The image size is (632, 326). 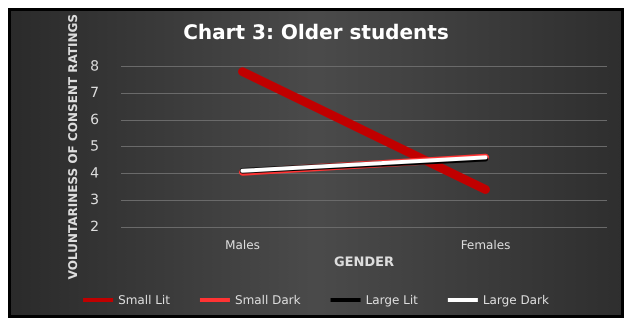 I want to click on y-tick-label: 6, so click(x=95, y=120).